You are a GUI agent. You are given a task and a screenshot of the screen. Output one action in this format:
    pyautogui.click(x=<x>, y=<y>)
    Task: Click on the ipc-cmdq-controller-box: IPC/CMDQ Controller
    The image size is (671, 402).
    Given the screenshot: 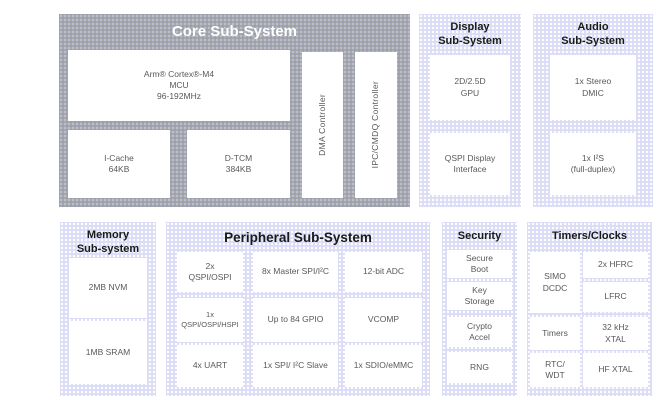 What is the action you would take?
    pyautogui.click(x=376, y=125)
    